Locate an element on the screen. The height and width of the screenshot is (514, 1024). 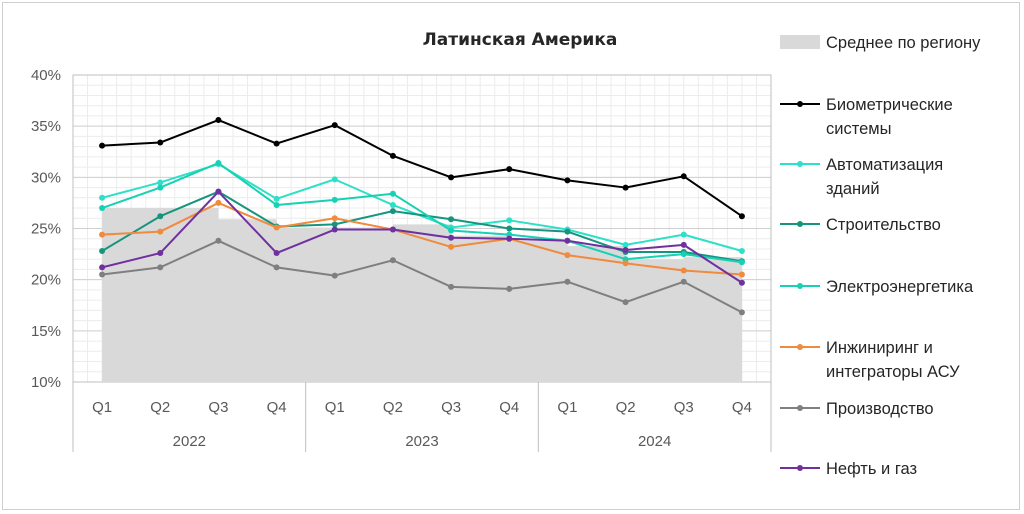
y-tick-label: 35% is located at coordinates (46, 126).